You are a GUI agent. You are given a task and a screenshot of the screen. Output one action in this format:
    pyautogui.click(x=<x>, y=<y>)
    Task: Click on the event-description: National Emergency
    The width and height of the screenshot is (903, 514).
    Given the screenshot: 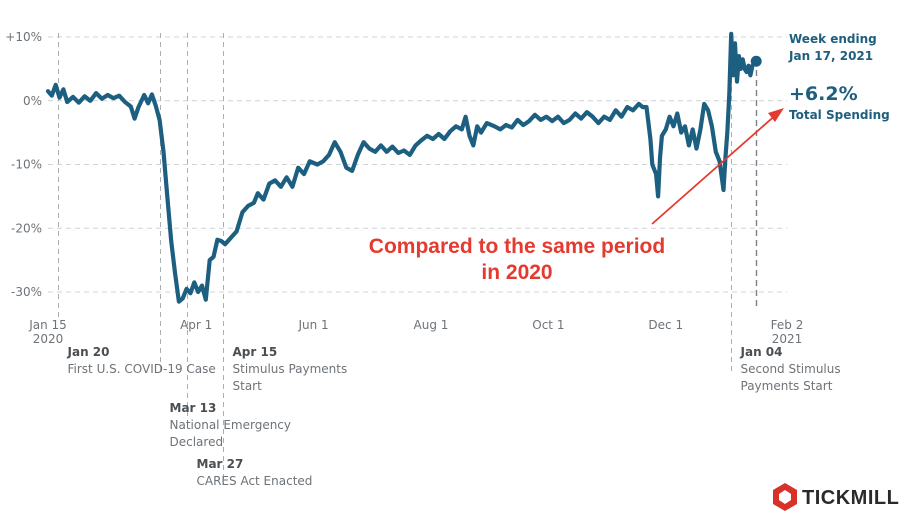 What is the action you would take?
    pyautogui.click(x=231, y=425)
    